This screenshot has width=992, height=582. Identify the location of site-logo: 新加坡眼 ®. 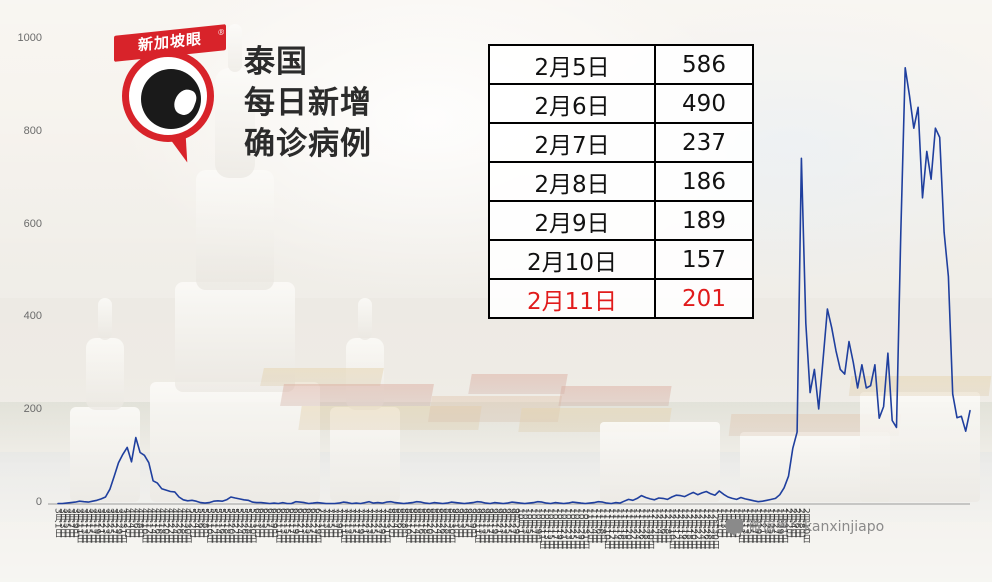
(168, 101).